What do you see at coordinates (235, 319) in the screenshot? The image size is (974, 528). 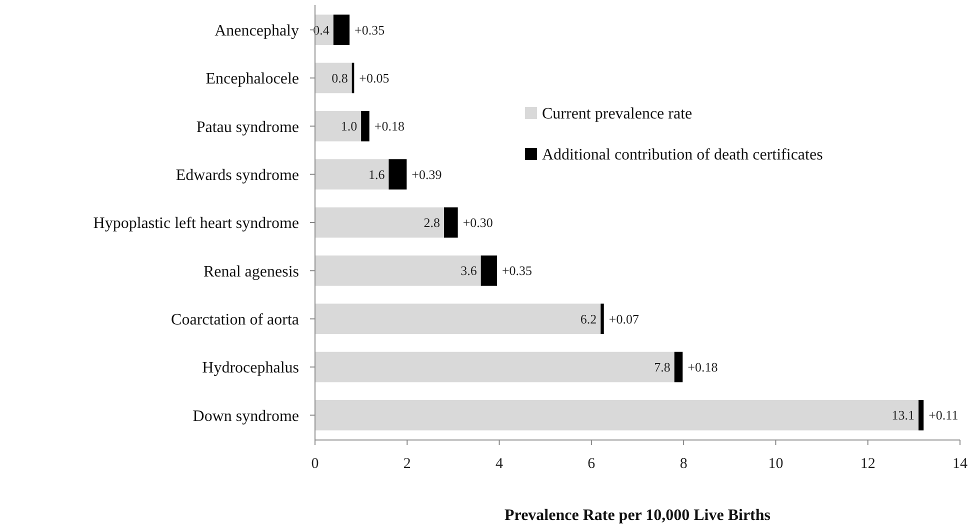 I see `y-tick-label: Coarctation of aorta` at bounding box center [235, 319].